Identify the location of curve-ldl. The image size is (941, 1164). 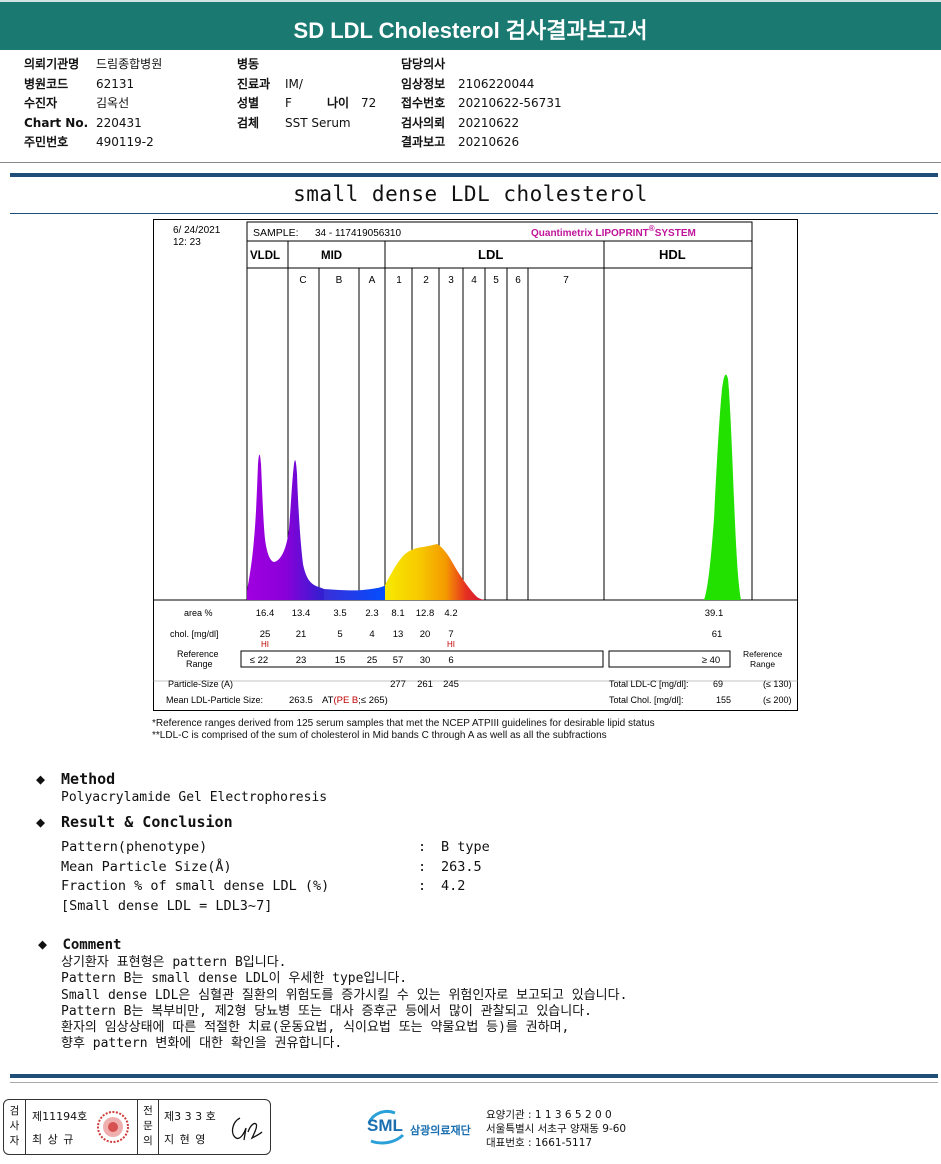
(435, 572).